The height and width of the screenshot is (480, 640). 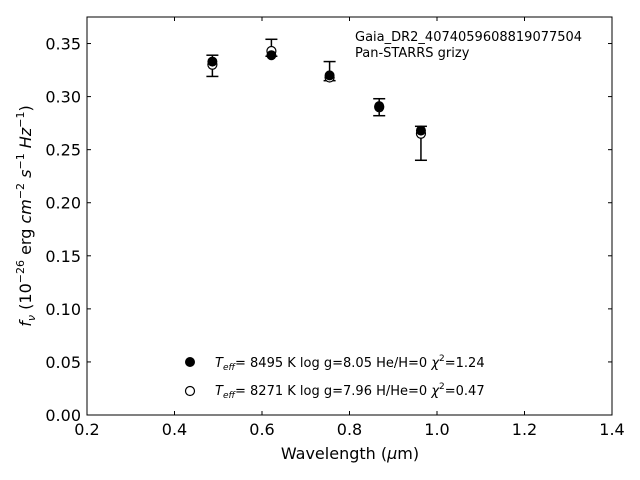 I want to click on x-tick-label: 1.4, so click(x=611, y=429).